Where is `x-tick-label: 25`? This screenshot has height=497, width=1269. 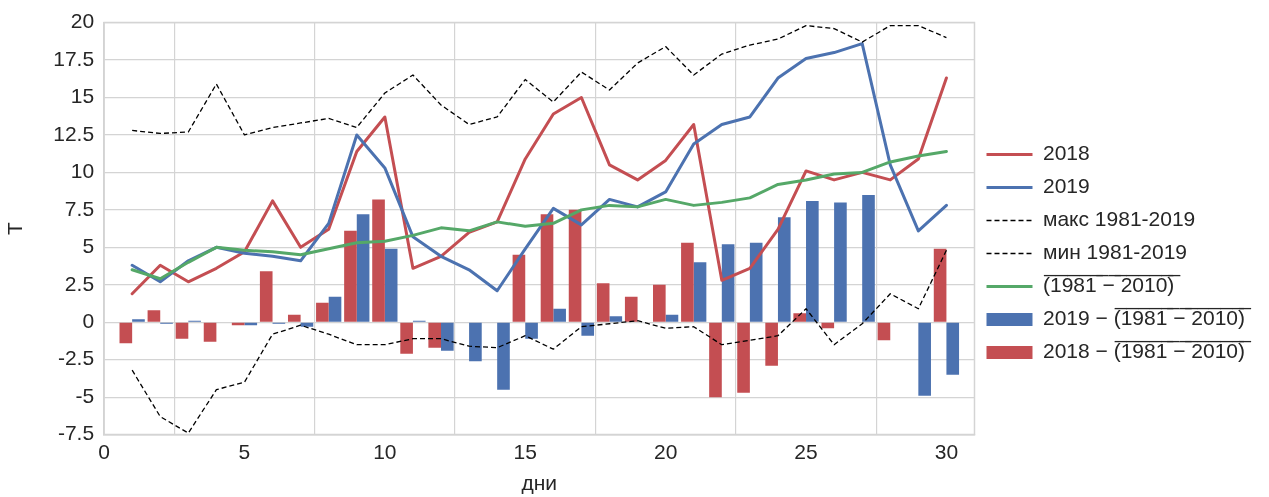 x-tick-label: 25 is located at coordinates (806, 451).